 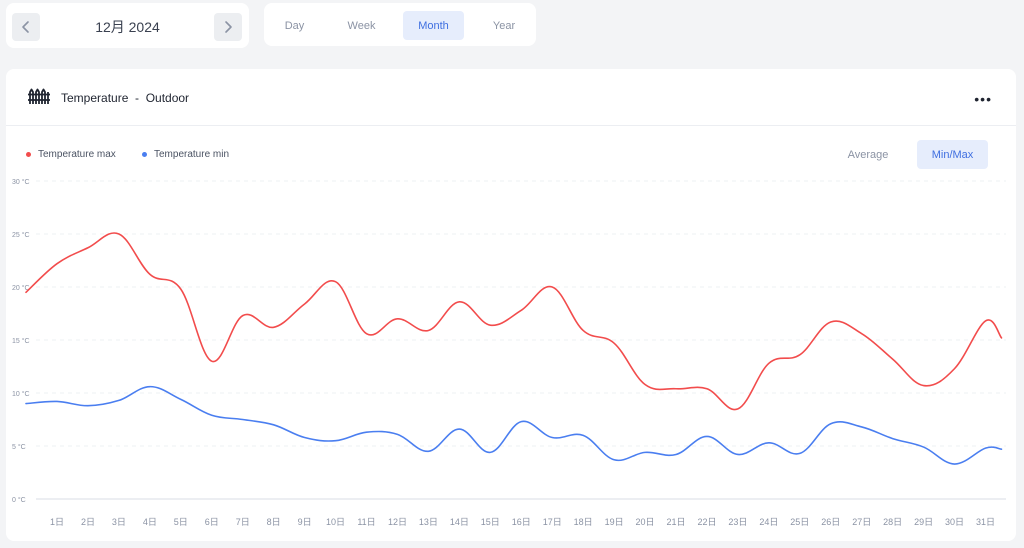 I want to click on y-tick-label: 5 °C, so click(x=19, y=447).